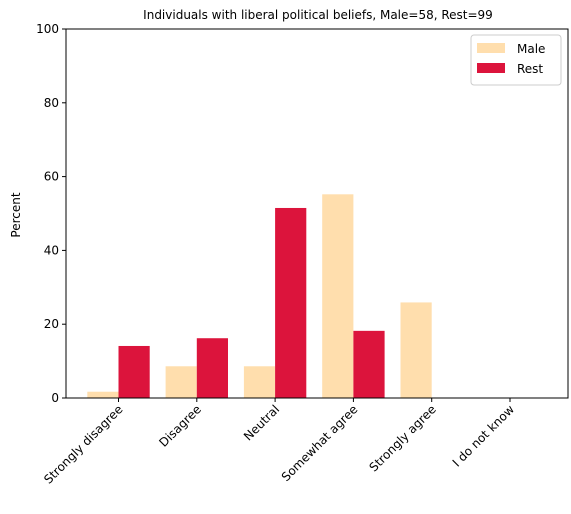  Describe the element at coordinates (180, 426) in the screenshot. I see `x-tick-label: Disagree` at that location.